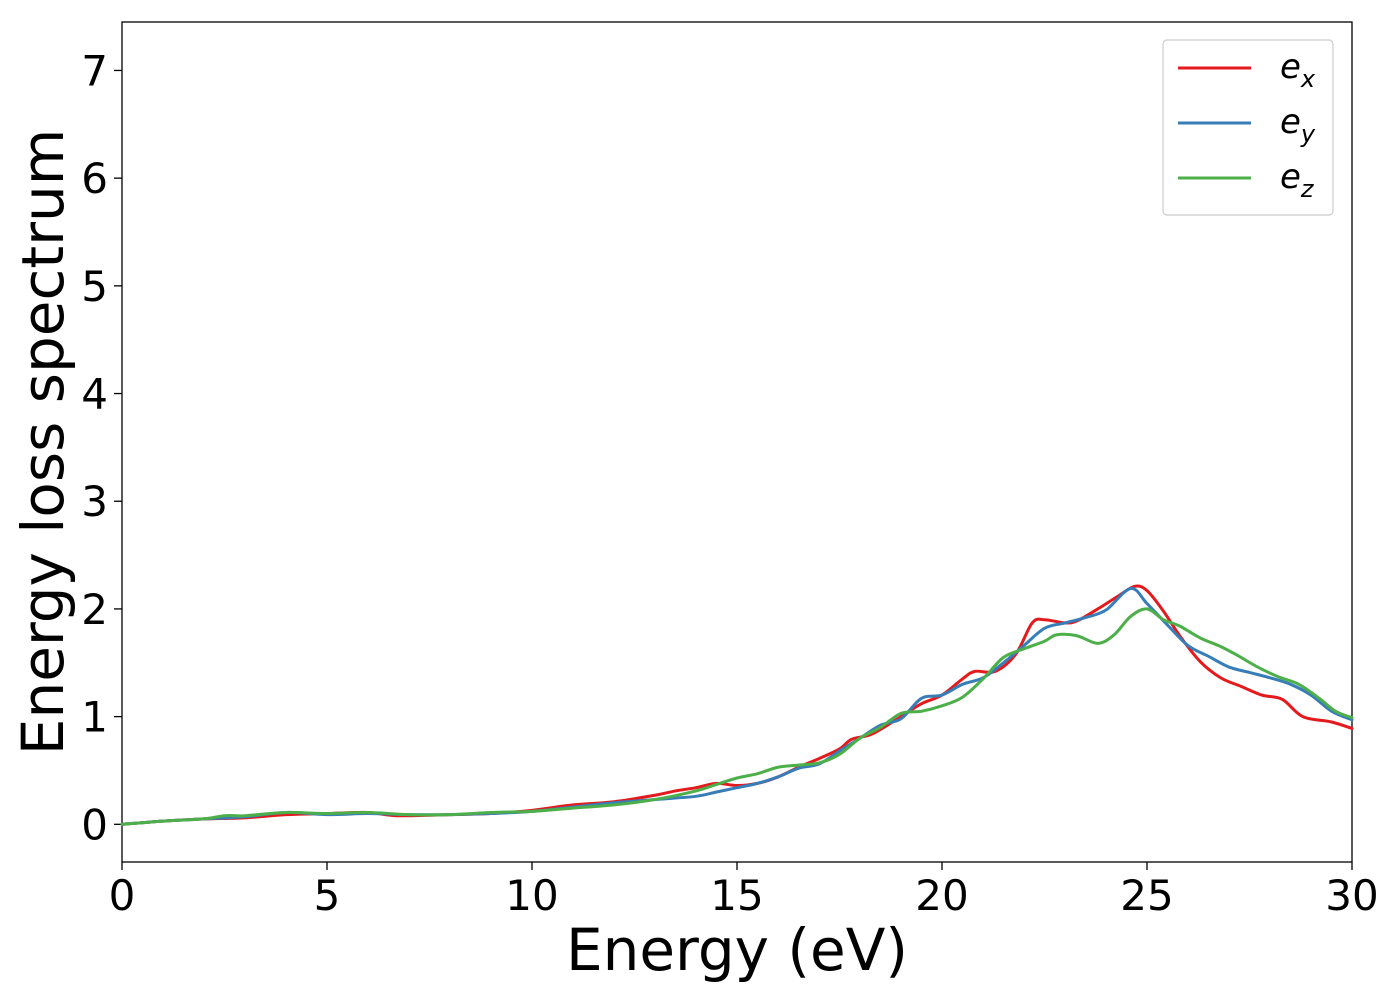 Image resolution: width=1400 pixels, height=1000 pixels. Describe the element at coordinates (1307, 189) in the screenshot. I see `legend-label-subscript: z` at that location.